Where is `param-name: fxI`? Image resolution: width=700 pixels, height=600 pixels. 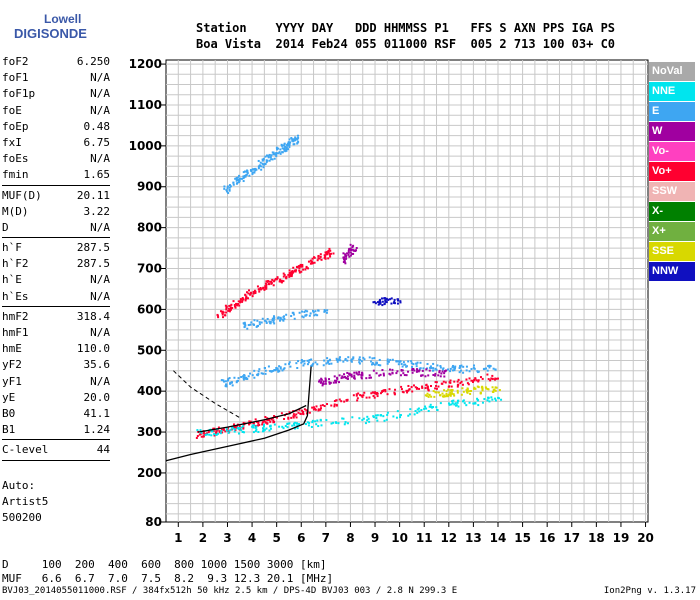
param-name: fxI is located at coordinates (12, 142).